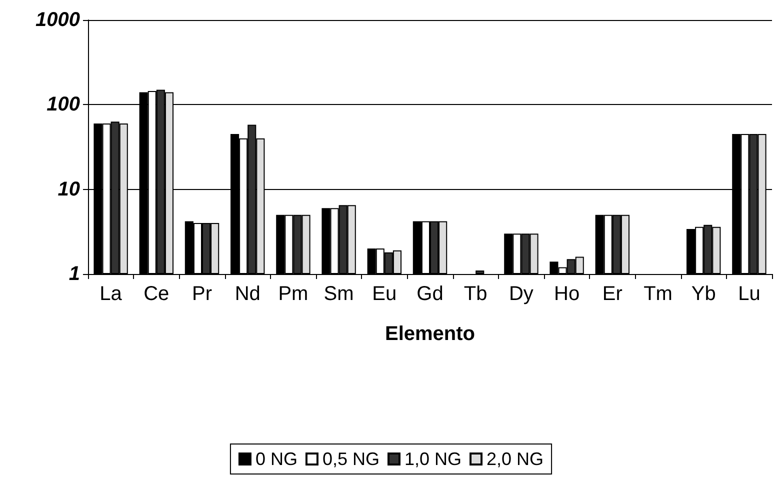 Image resolution: width=782 pixels, height=482 pixels. Describe the element at coordinates (703, 294) in the screenshot. I see `x-tick-label: Yb` at that location.